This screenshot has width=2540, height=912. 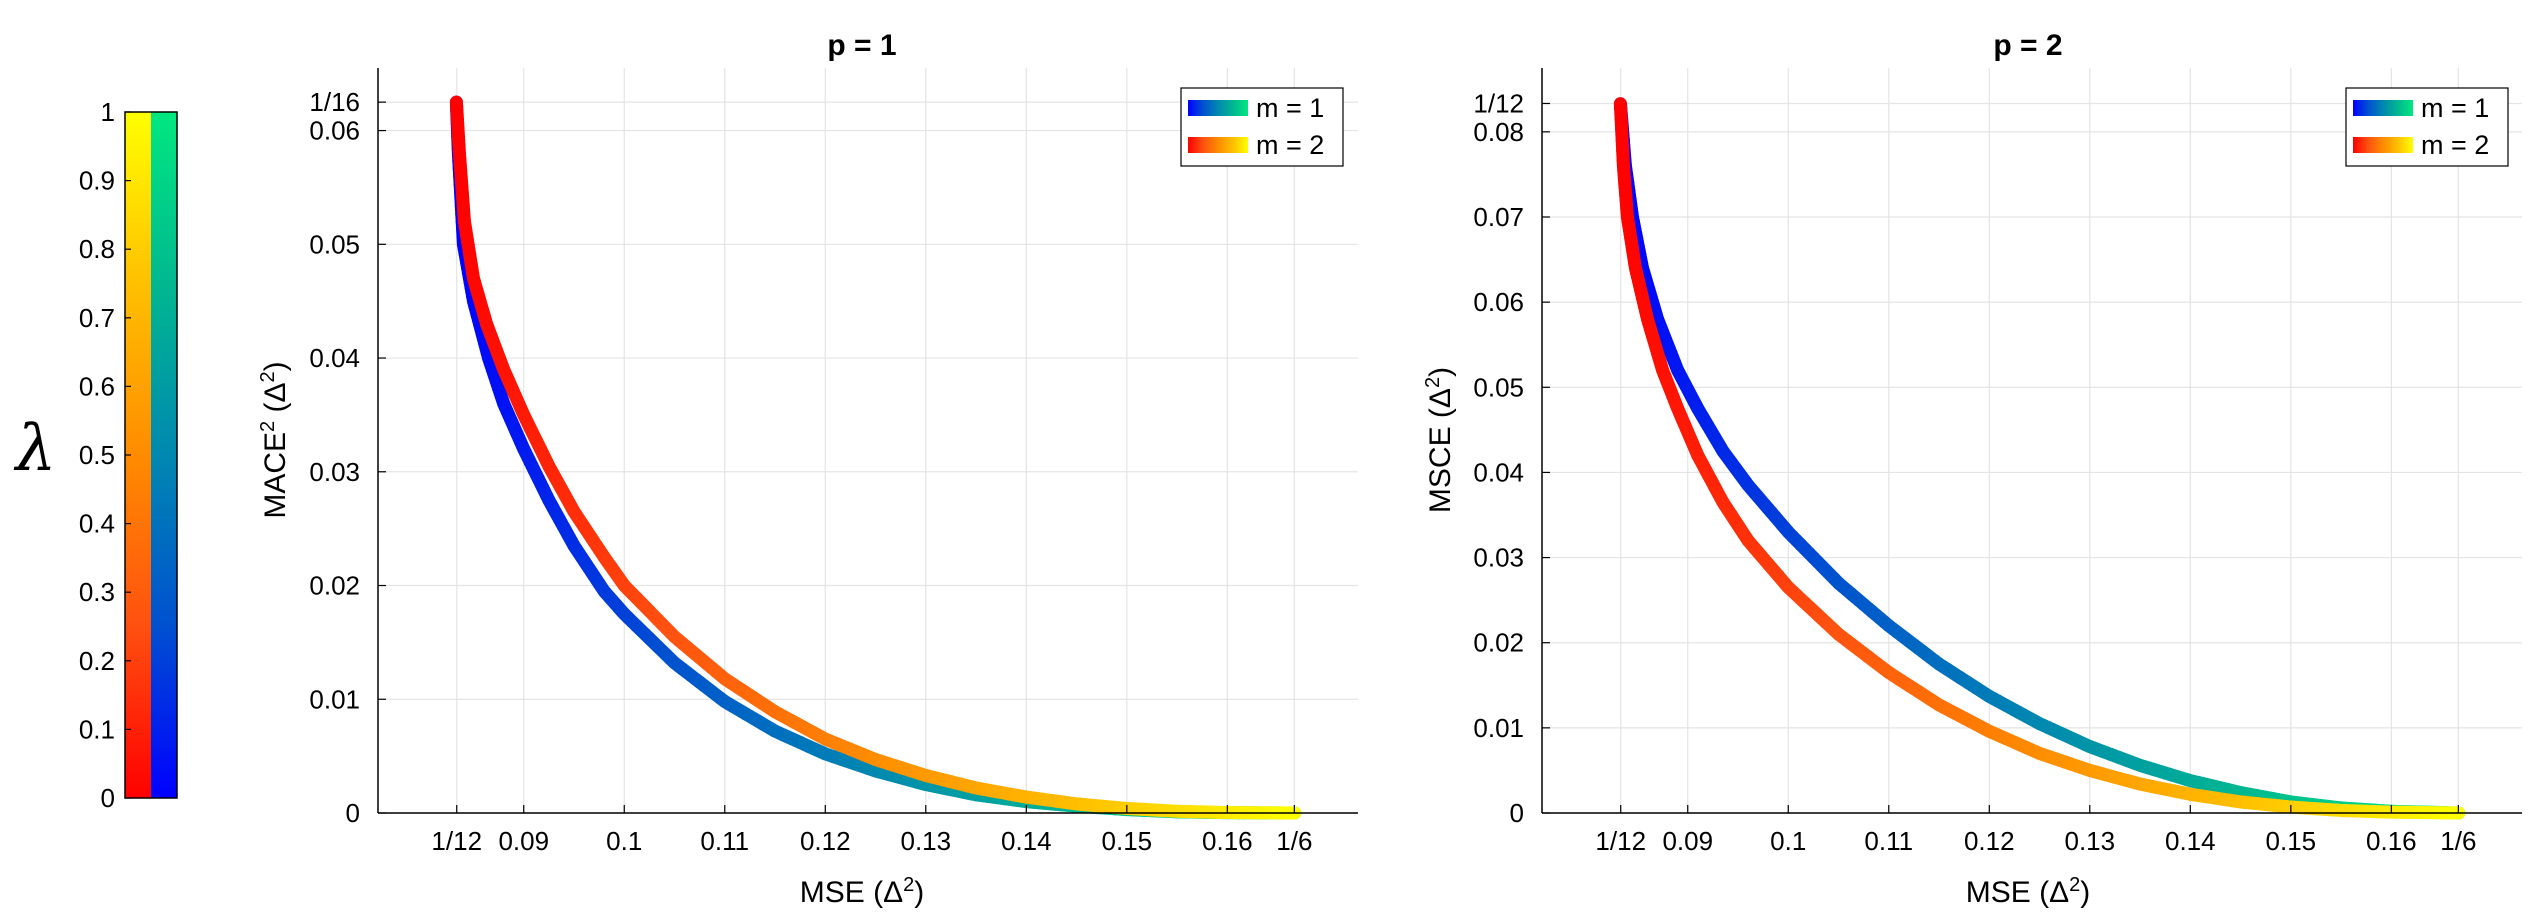 I want to click on colorbar-tick-label: 0.1, so click(x=97, y=729).